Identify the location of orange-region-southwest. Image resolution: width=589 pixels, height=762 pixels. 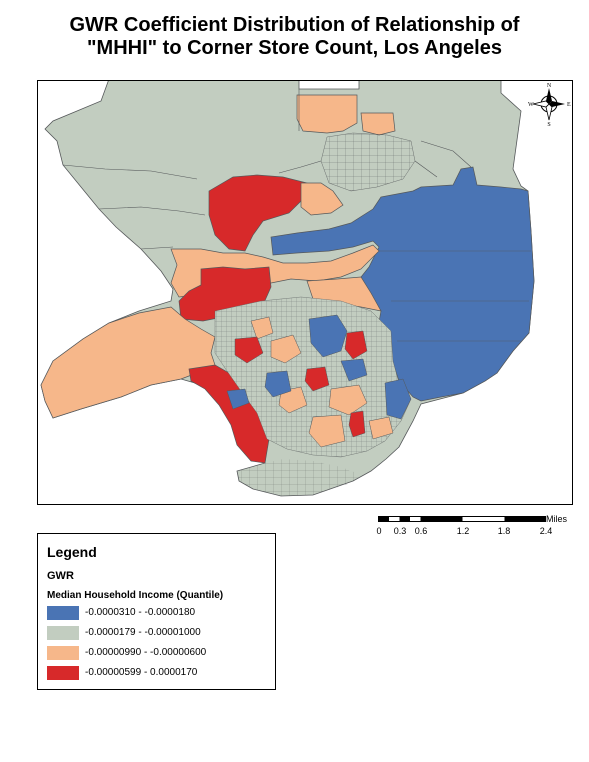
(128, 362).